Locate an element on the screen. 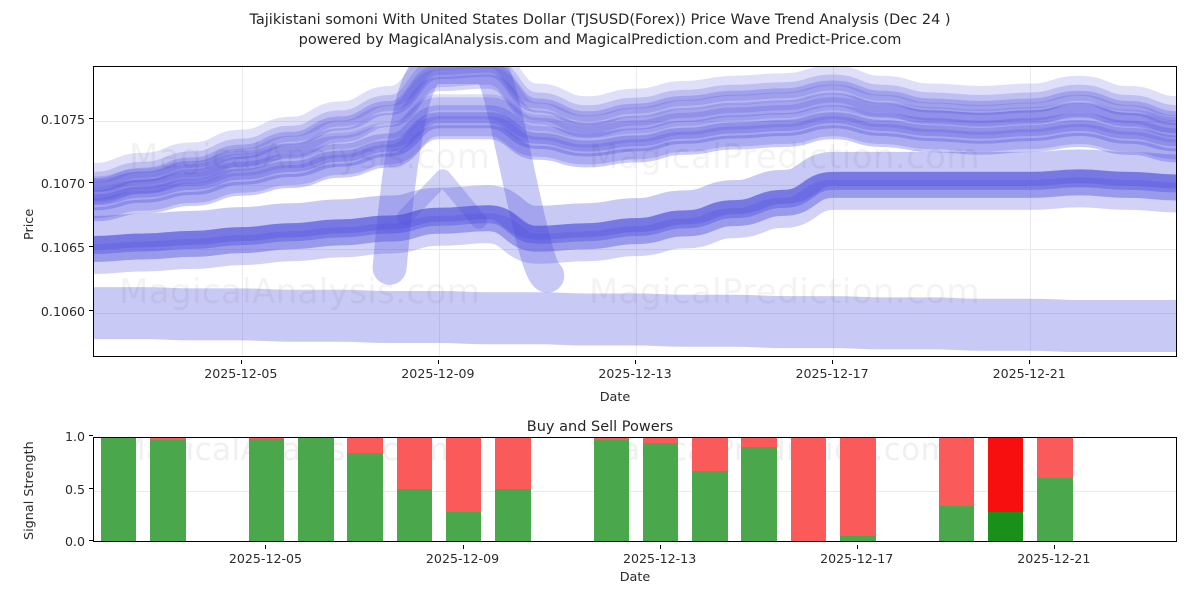 This screenshot has width=1200, height=600. price-xtick-label-4: 2025-12-21 is located at coordinates (1029, 370).